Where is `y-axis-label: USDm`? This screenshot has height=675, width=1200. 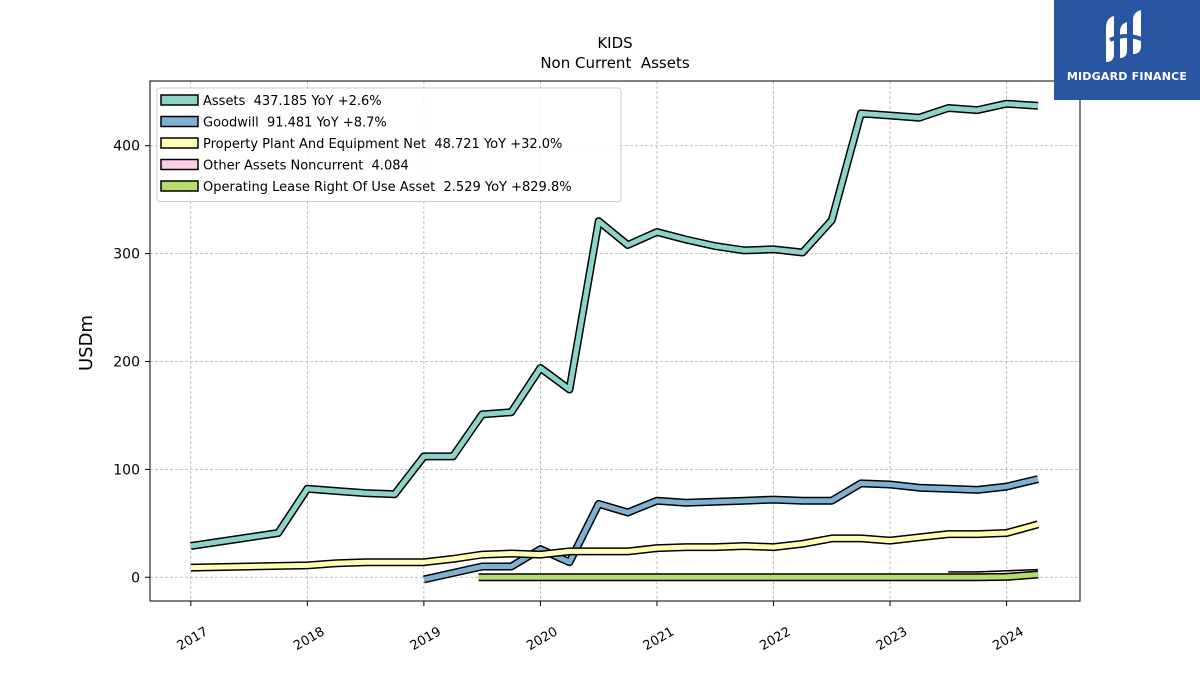
y-axis-label: USDm is located at coordinates (86, 343).